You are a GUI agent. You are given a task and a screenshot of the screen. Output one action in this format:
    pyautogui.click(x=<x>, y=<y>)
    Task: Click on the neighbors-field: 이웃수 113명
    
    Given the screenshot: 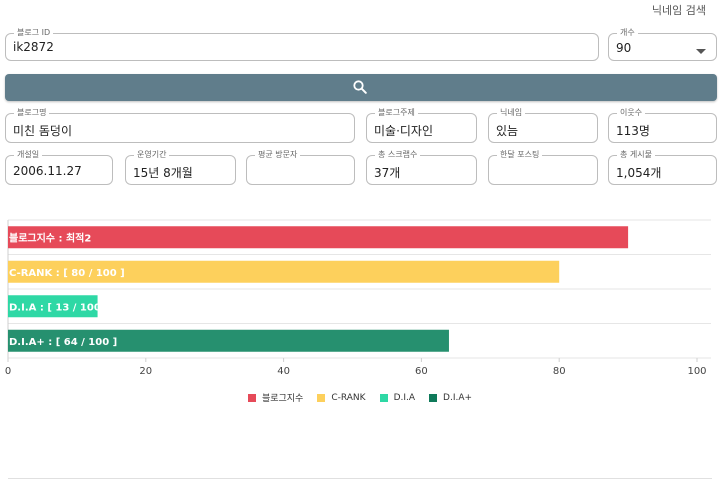 What is the action you would take?
    pyautogui.click(x=662, y=125)
    